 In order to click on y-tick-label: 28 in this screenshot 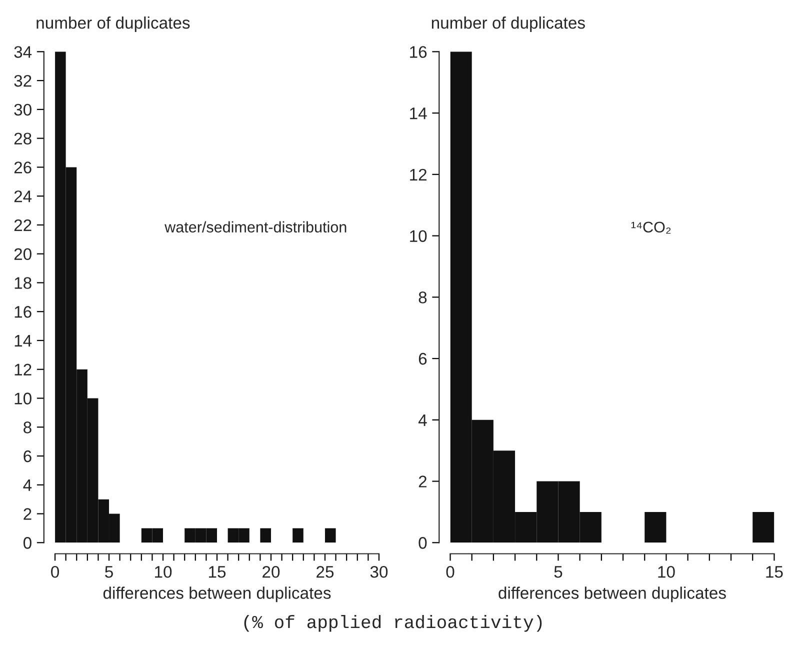, I will do `click(23, 138)`.